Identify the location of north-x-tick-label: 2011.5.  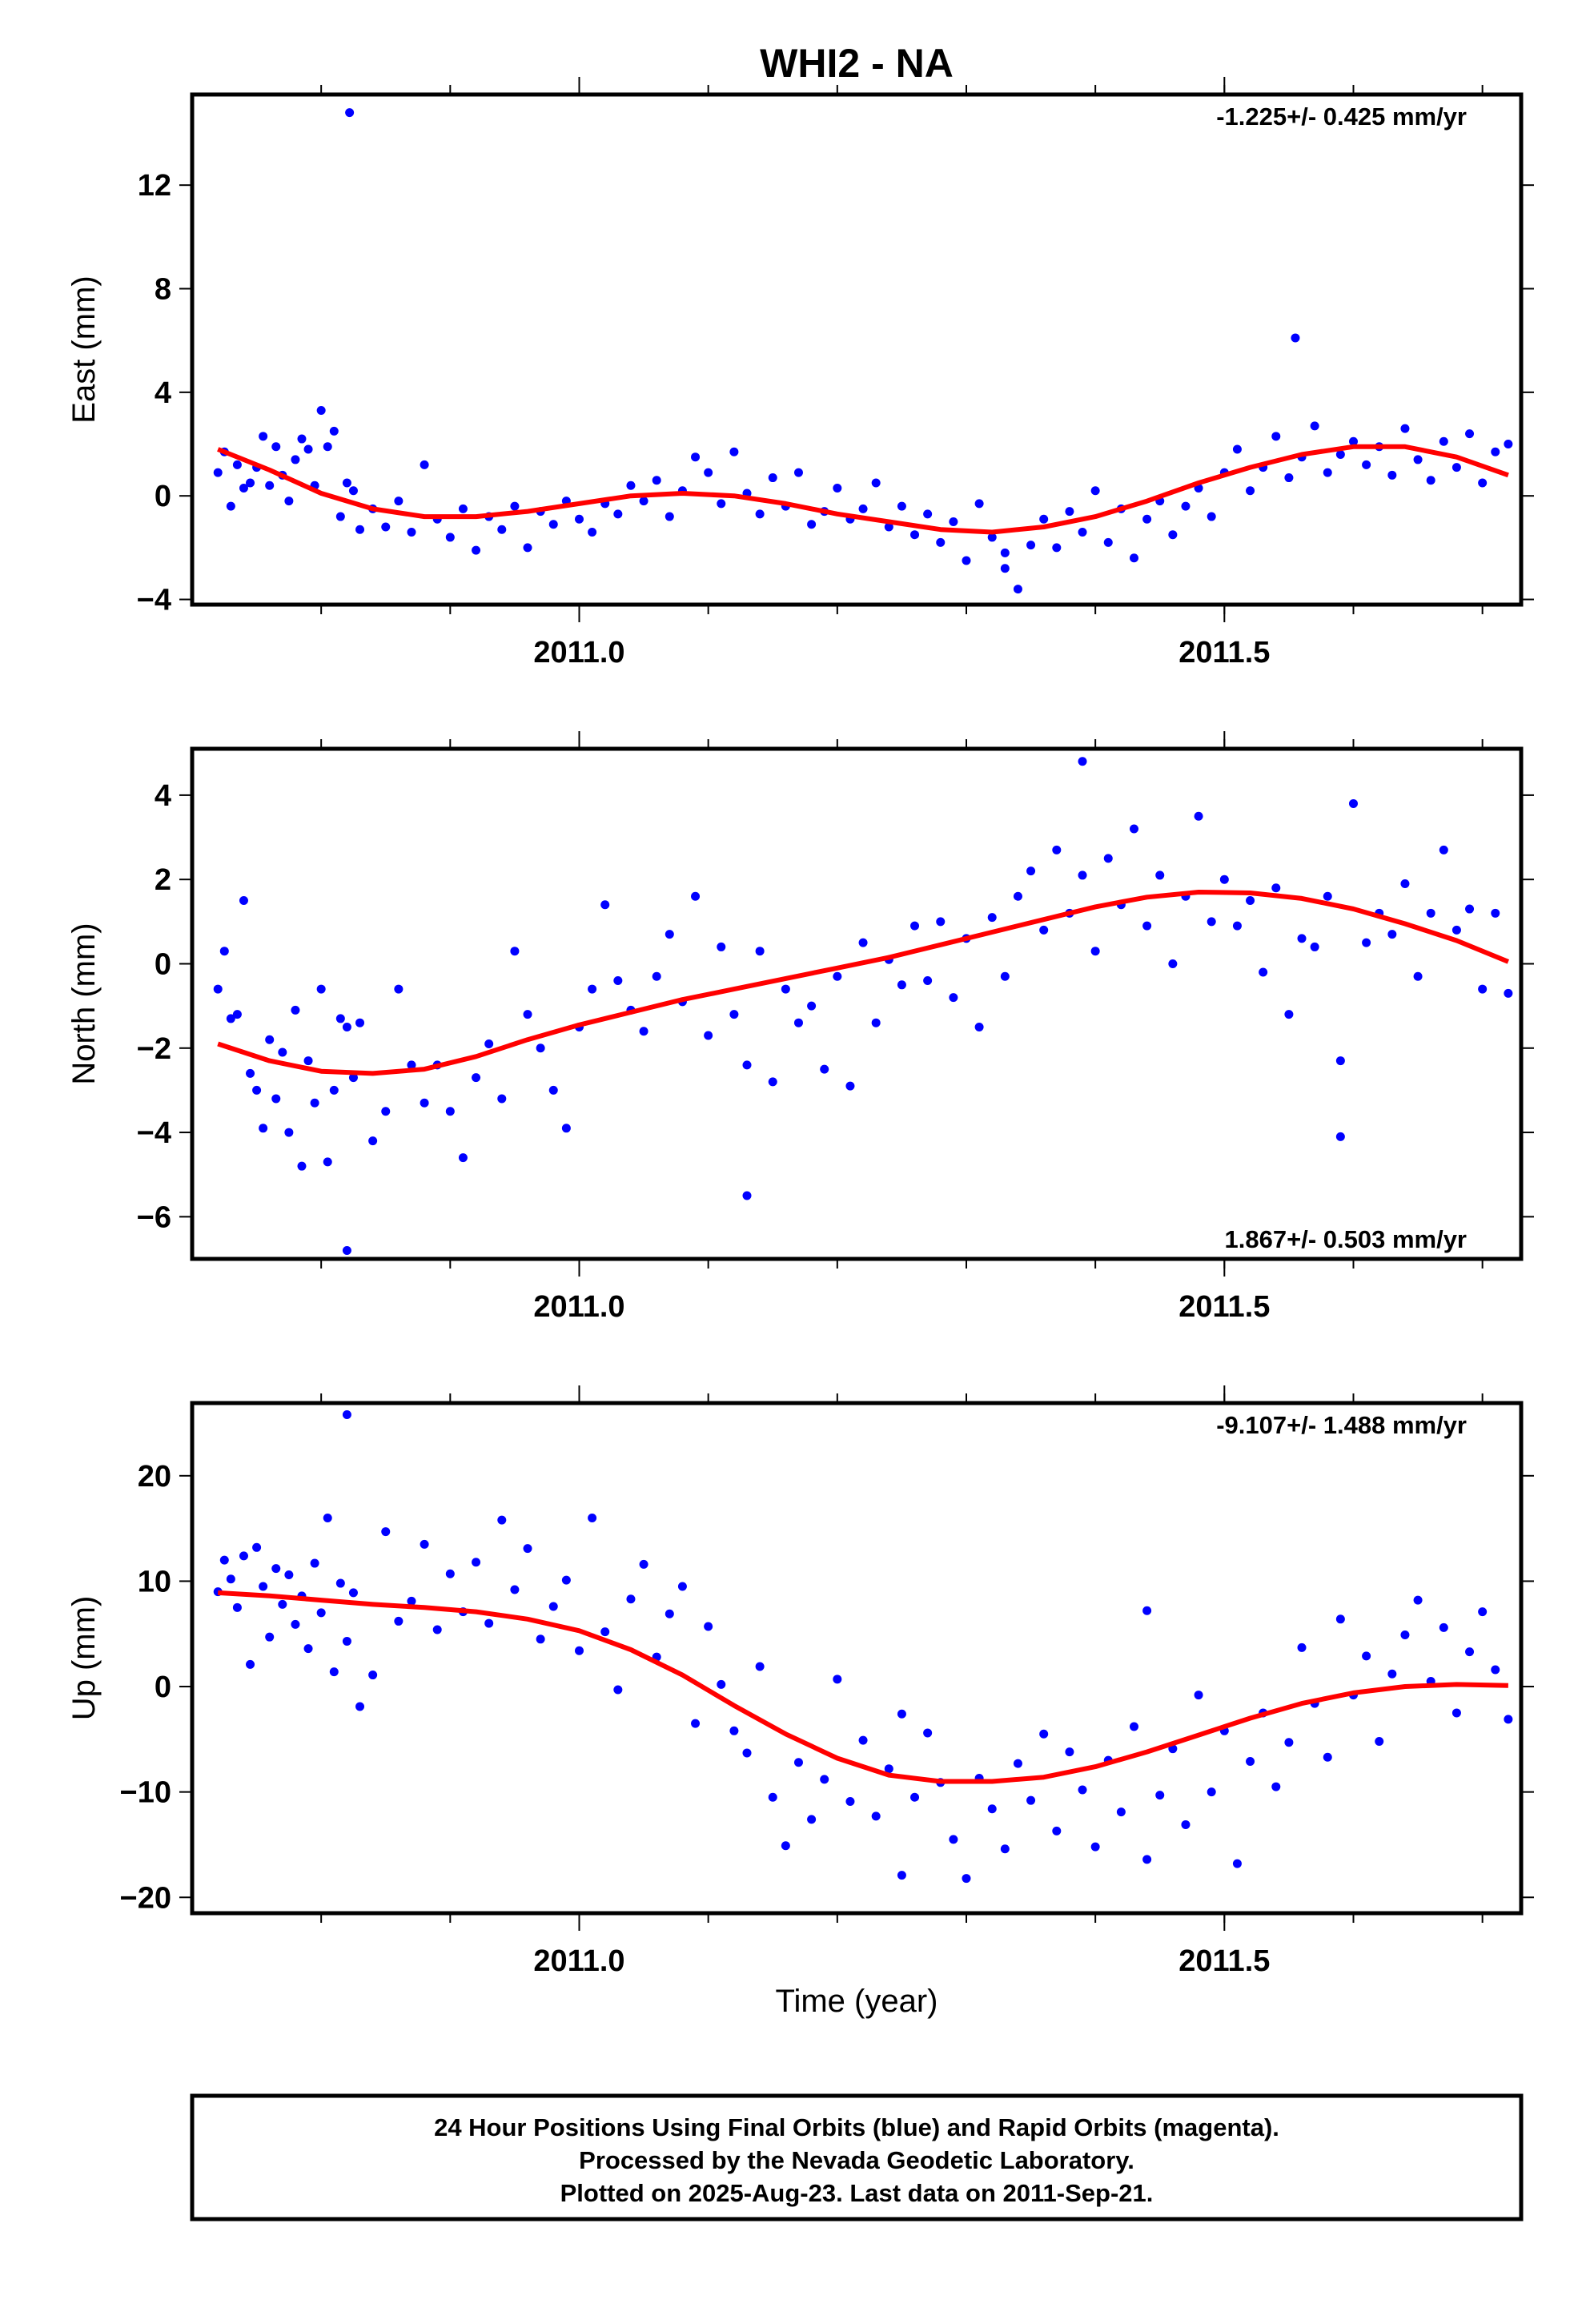
(1224, 1307).